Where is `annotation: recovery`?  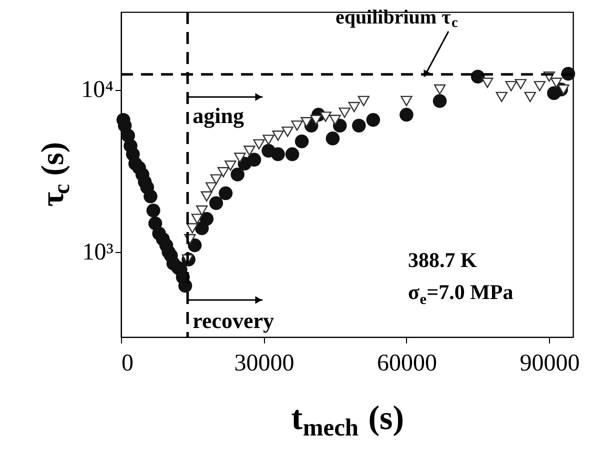 annotation: recovery is located at coordinates (233, 320).